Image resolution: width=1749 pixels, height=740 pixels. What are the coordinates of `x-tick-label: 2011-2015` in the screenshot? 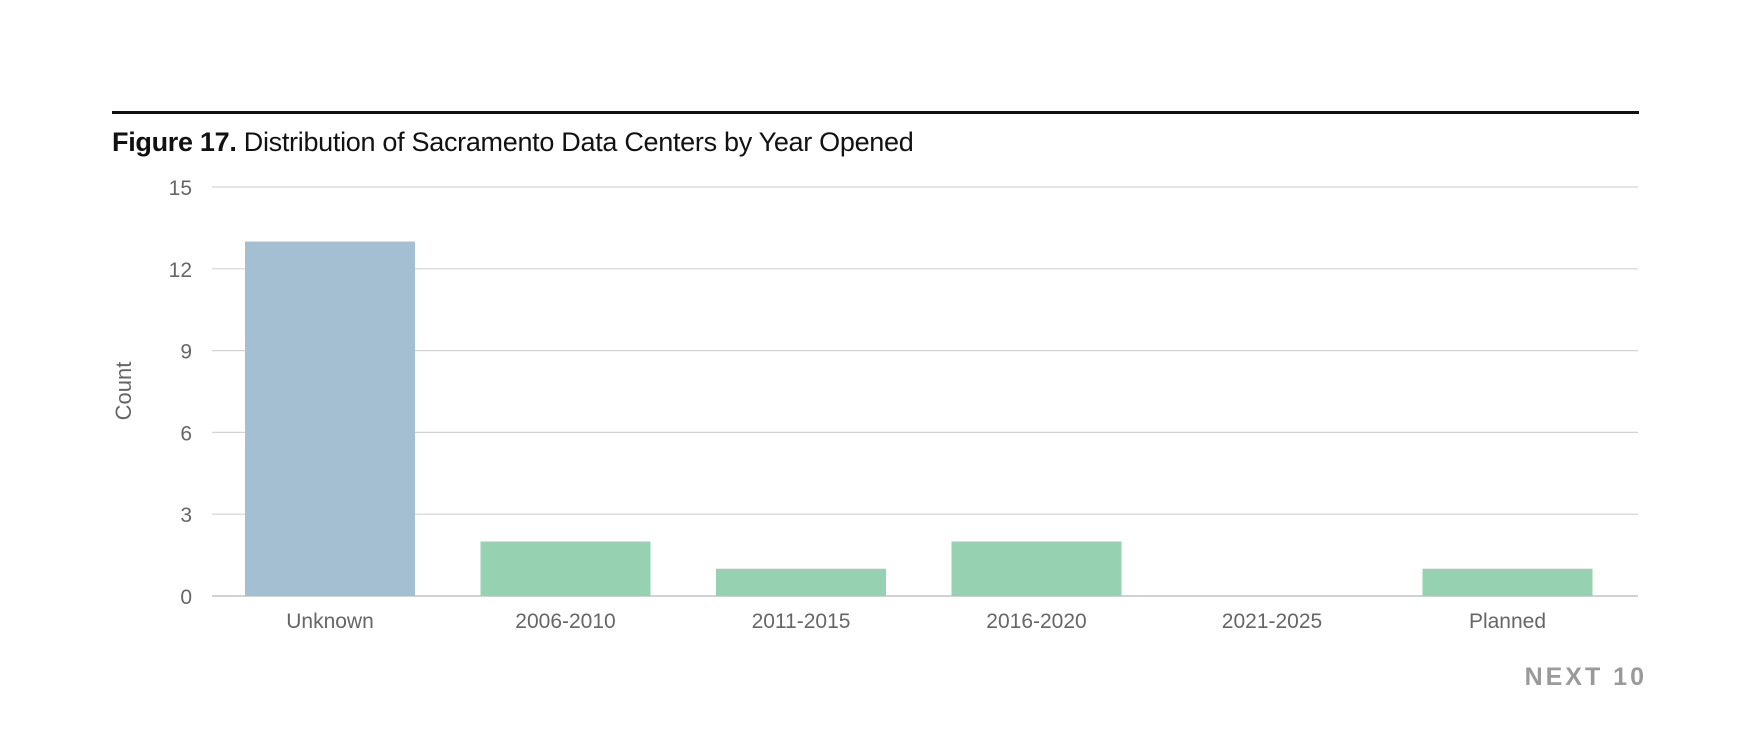 It's located at (801, 621).